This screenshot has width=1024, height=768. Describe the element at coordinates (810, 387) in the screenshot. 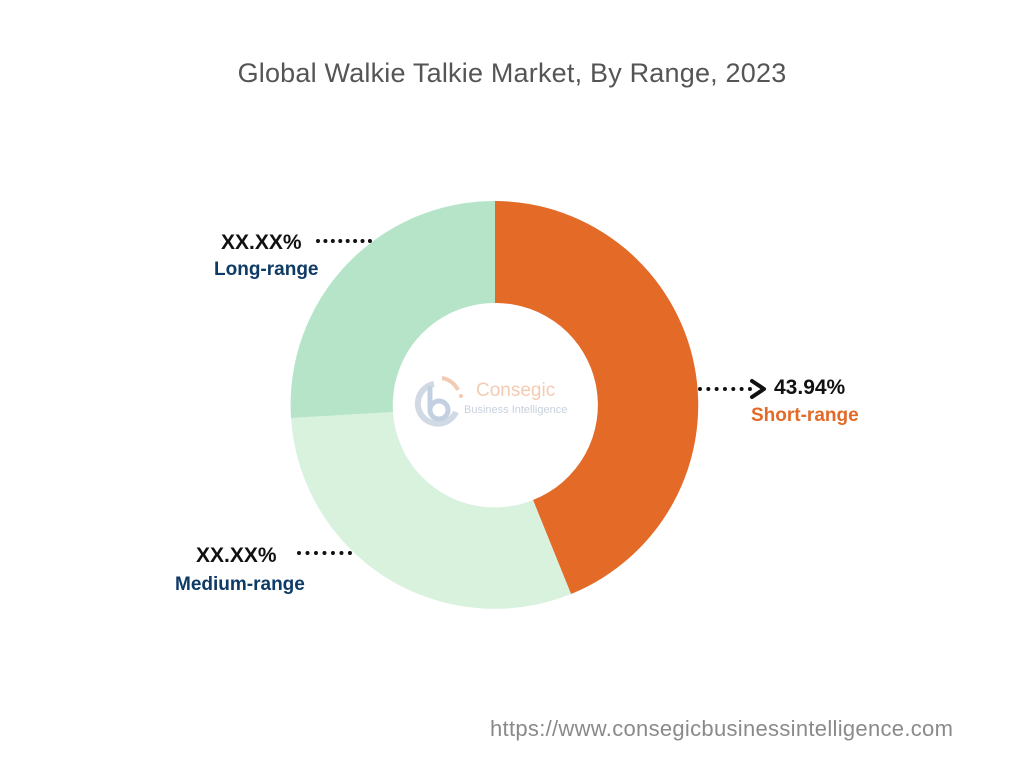

I see `short-range-value: 43.94%` at that location.